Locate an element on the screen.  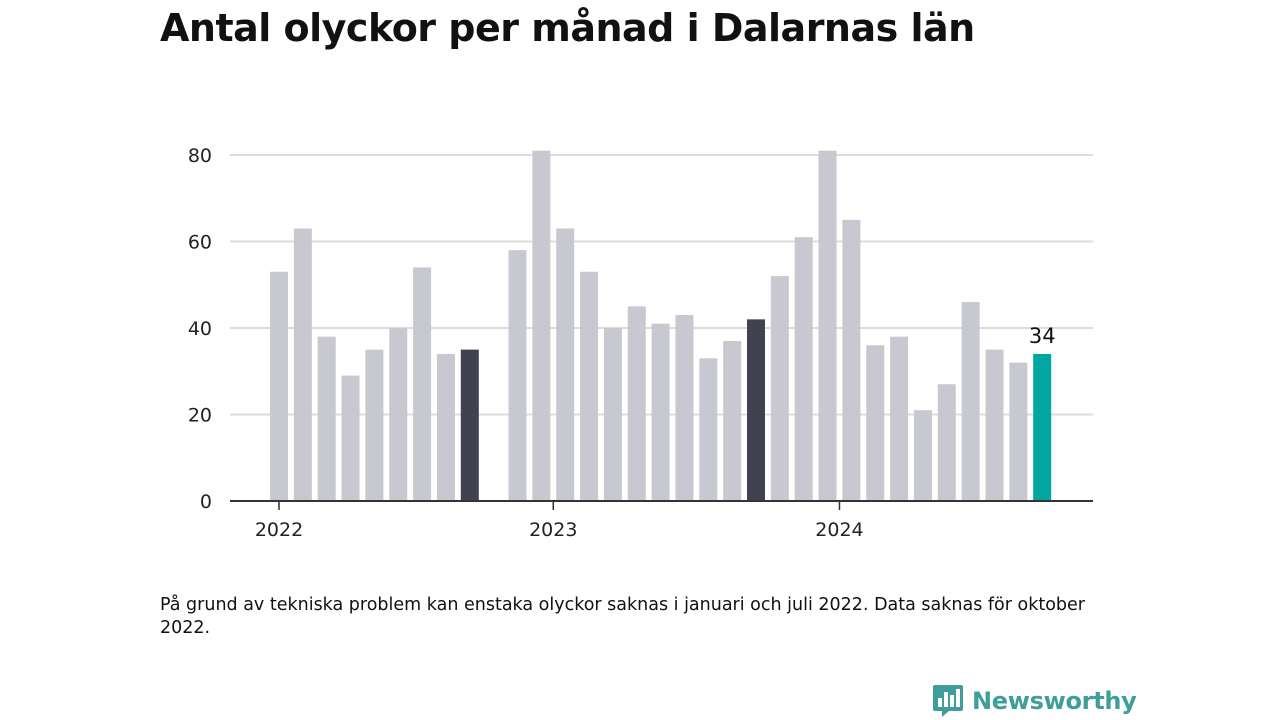
y-tick-label: 60 is located at coordinates (200, 243).